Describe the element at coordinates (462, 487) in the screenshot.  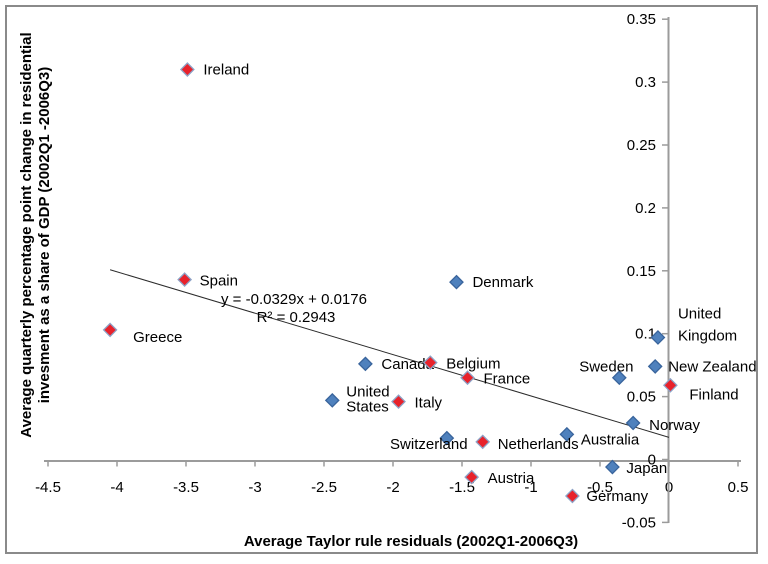
I see `x-tick-label: -1.5` at that location.